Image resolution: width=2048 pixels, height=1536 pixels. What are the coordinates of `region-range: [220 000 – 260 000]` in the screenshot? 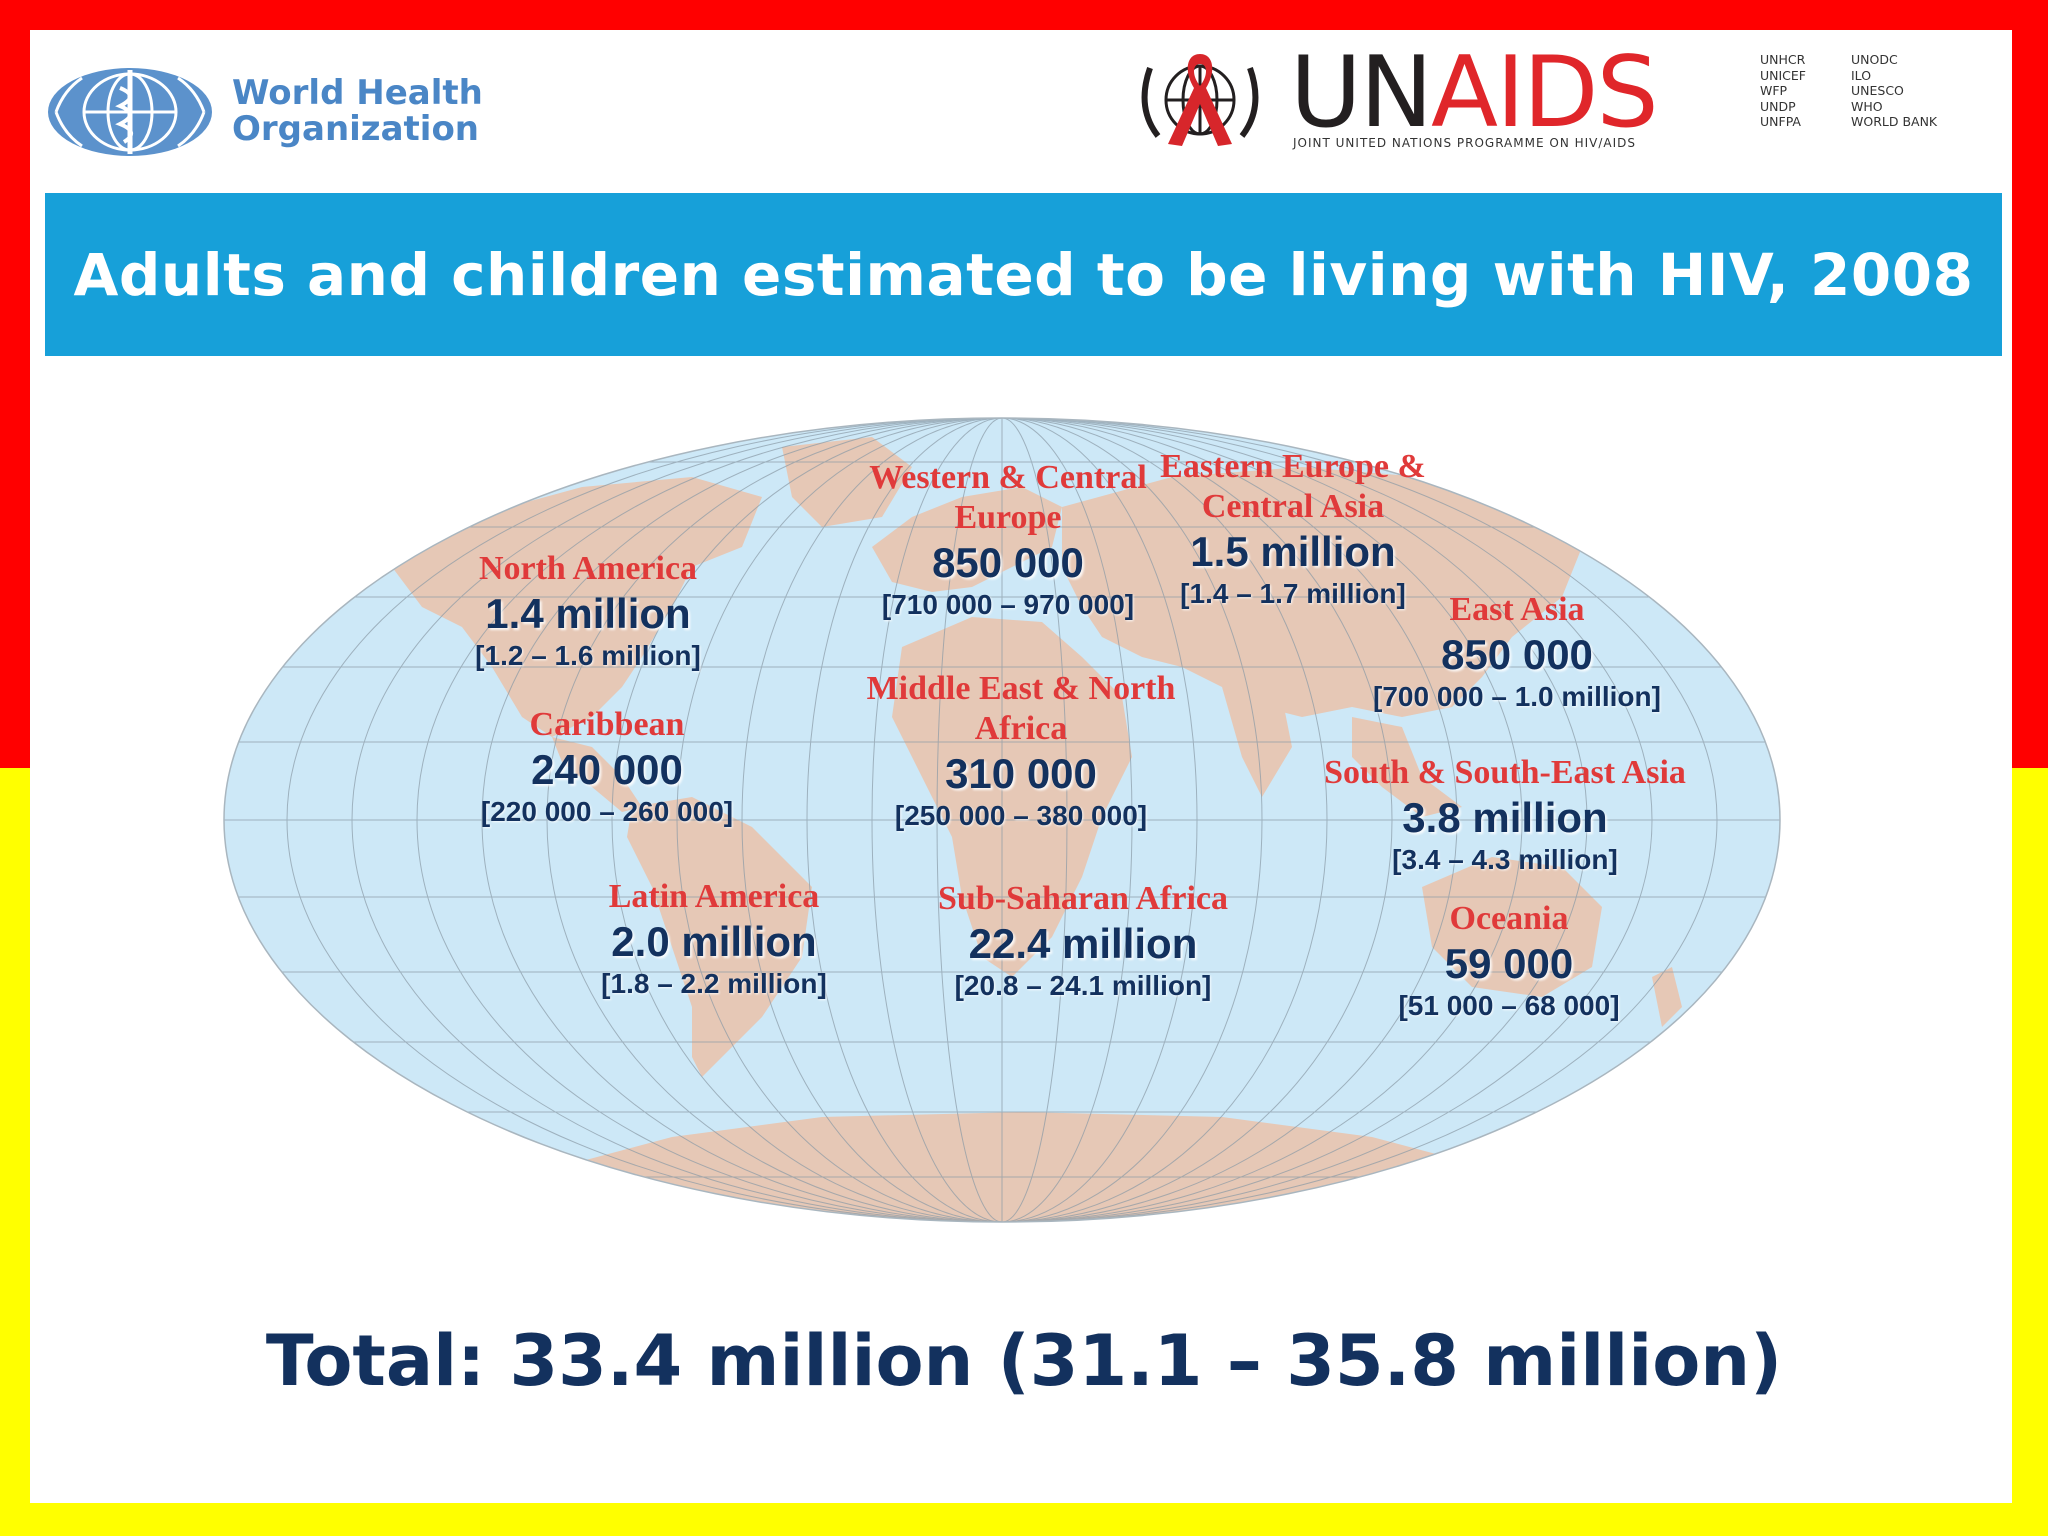 It's located at (607, 811).